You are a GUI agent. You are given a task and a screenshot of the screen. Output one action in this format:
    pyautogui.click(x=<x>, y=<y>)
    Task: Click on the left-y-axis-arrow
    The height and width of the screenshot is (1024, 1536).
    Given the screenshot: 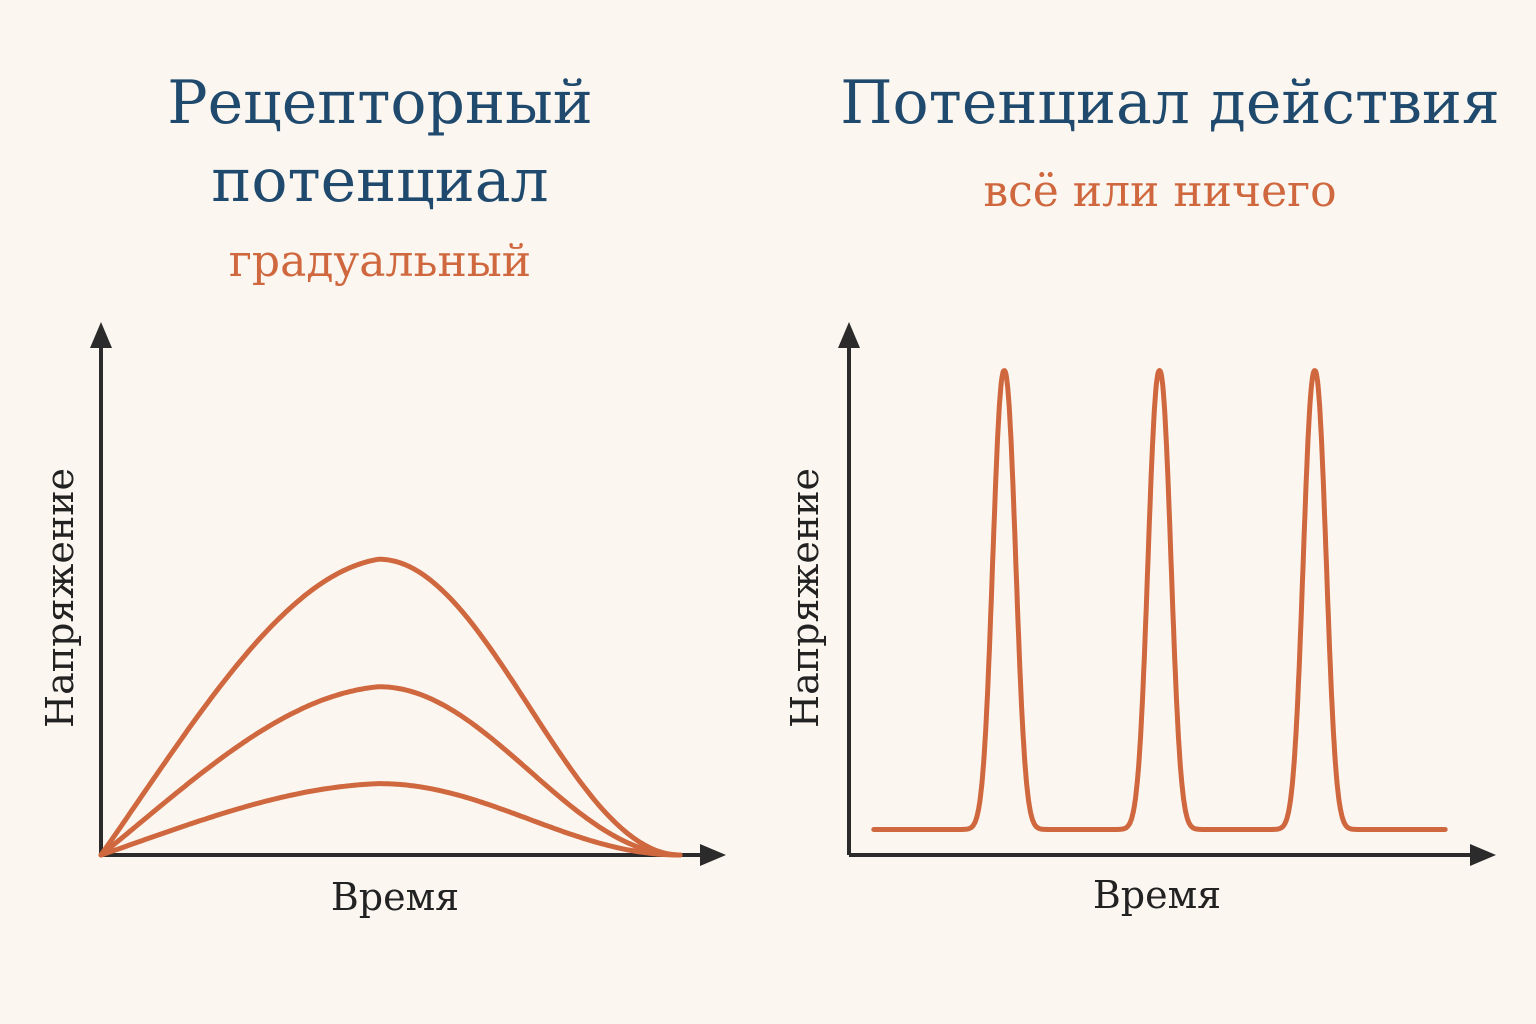 What is the action you would take?
    pyautogui.click(x=101, y=335)
    